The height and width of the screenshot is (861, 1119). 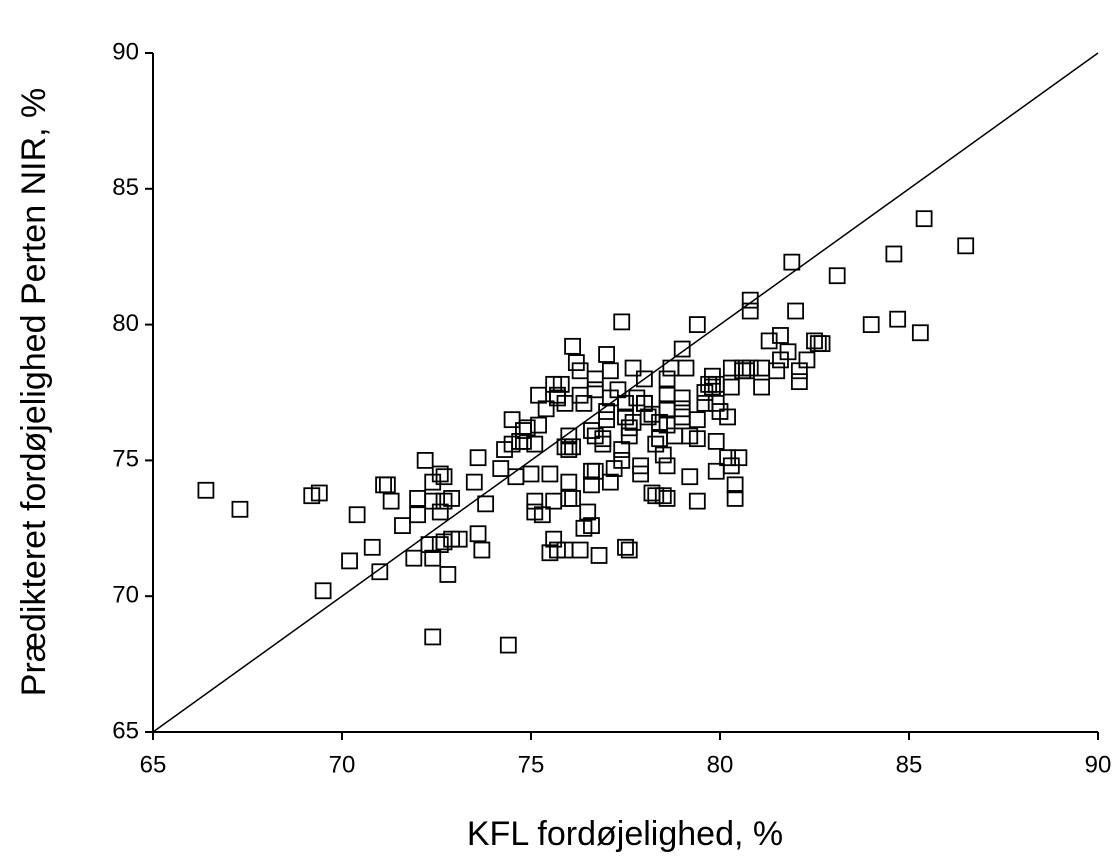 What do you see at coordinates (625, 834) in the screenshot?
I see `x-axis-title: KFL fordøjelighed, %` at bounding box center [625, 834].